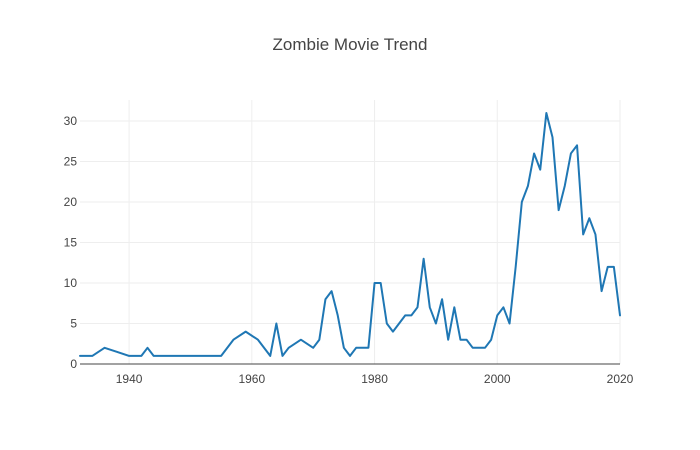  Describe the element at coordinates (73, 364) in the screenshot. I see `y-tick-label: 0` at that location.